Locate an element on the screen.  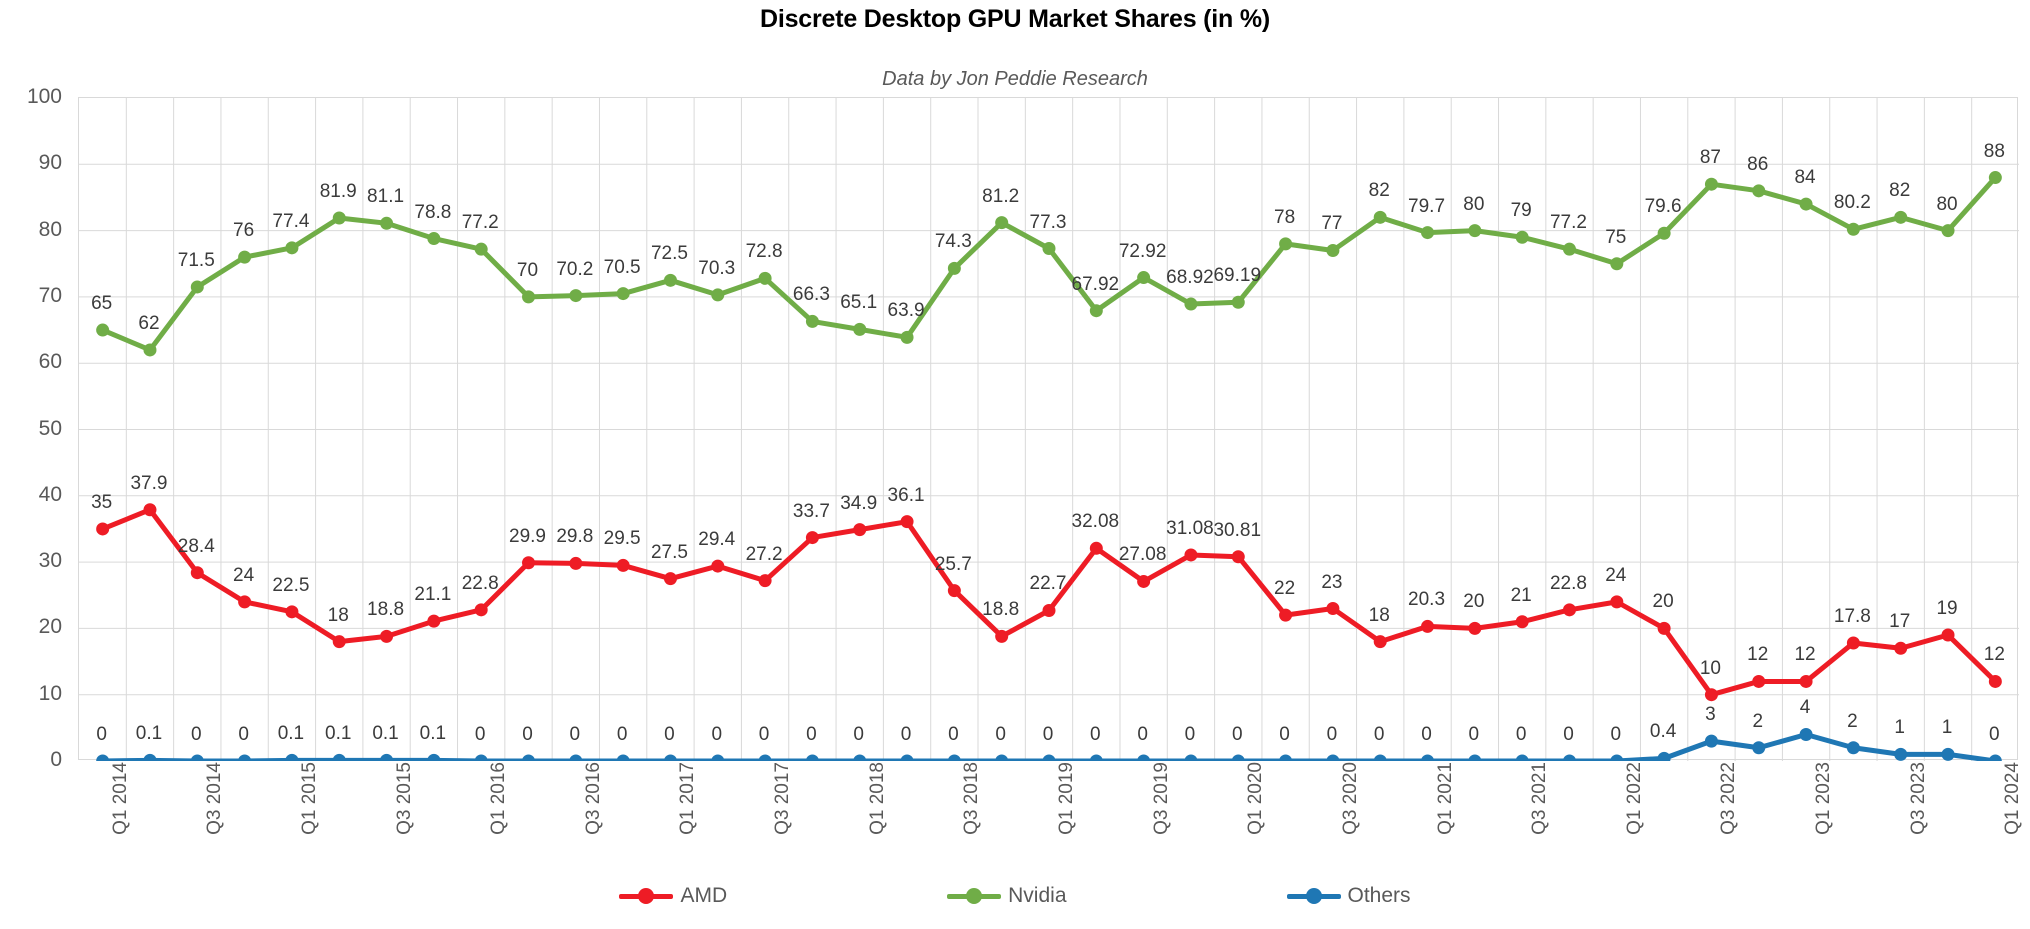
x-axis-tick-label: Q1 2014 is located at coordinates (120, 798).